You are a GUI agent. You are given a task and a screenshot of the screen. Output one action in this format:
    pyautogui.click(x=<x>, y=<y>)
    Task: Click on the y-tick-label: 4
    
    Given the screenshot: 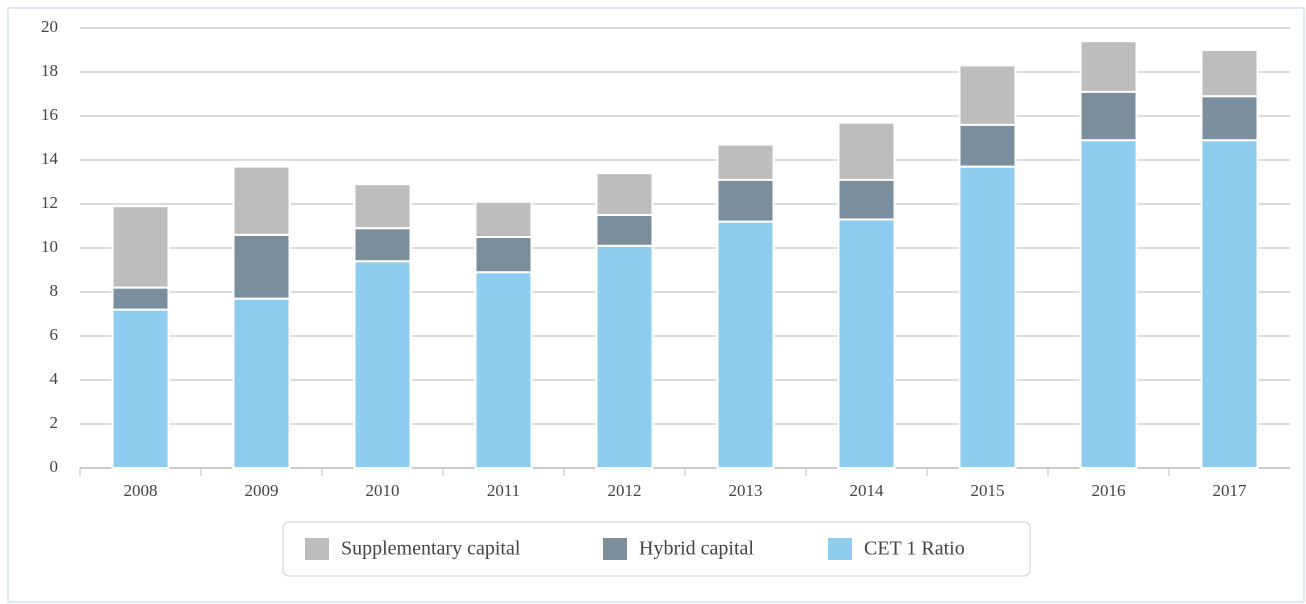 What is the action you would take?
    pyautogui.click(x=54, y=378)
    